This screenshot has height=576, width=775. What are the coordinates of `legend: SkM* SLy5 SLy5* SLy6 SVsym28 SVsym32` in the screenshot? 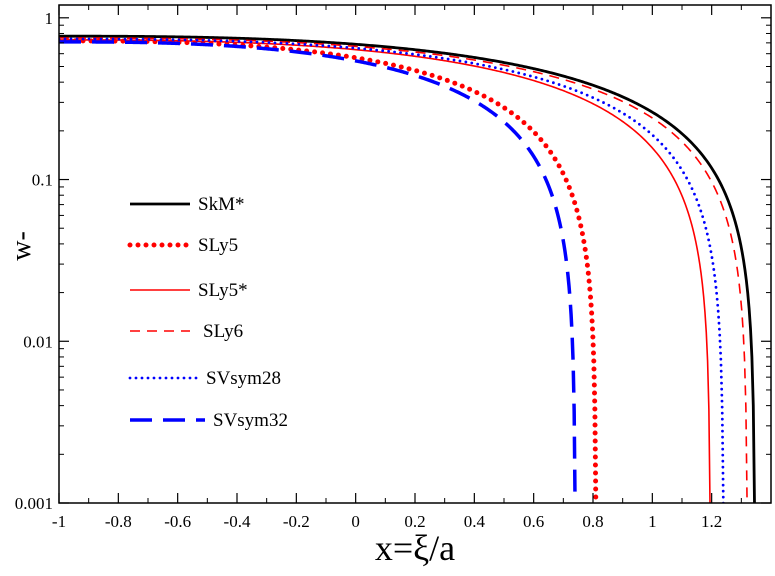 It's located at (207, 312).